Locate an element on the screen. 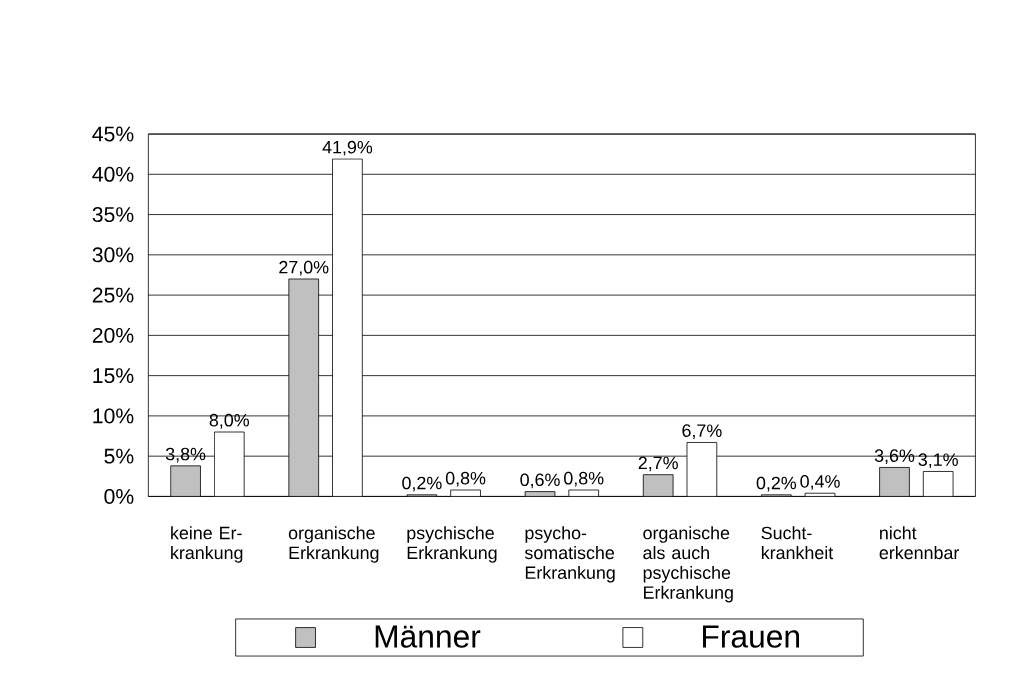  y-tick-label: 5% is located at coordinates (119, 456).